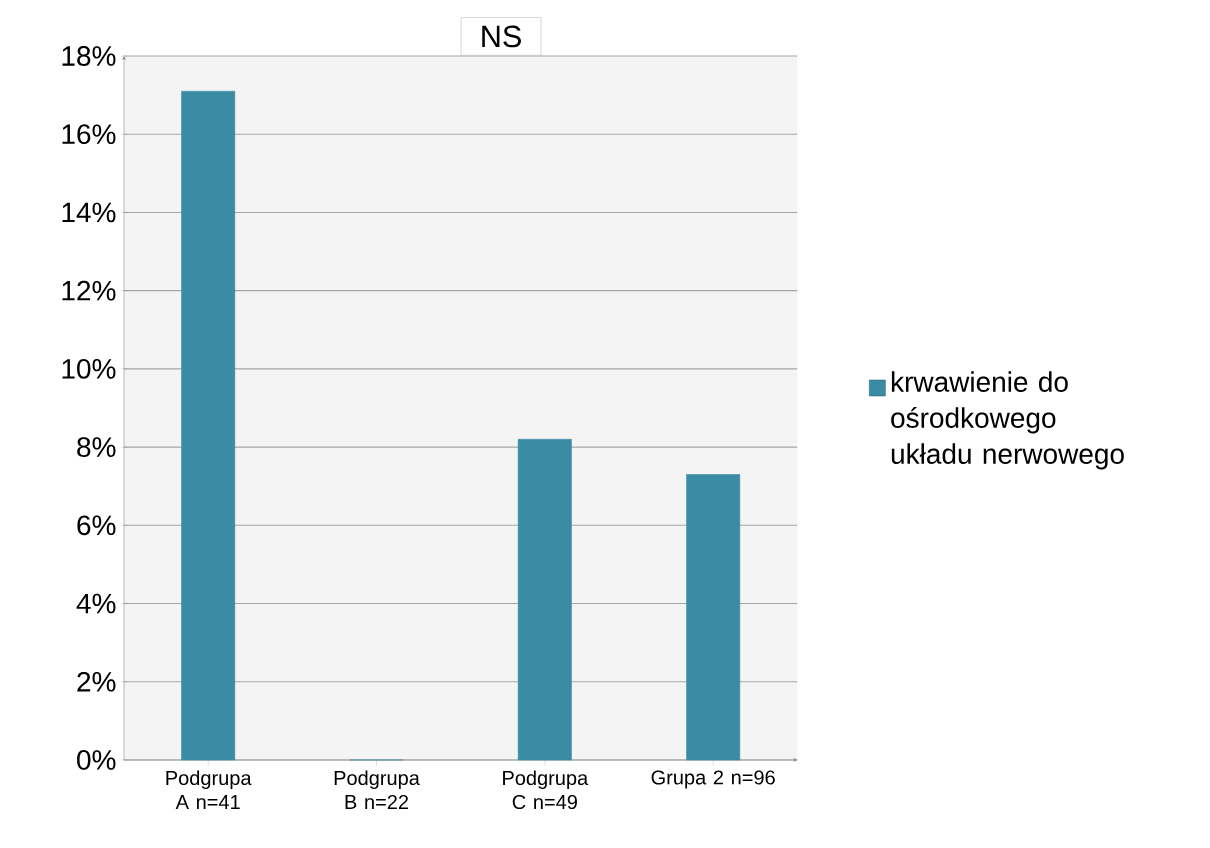 Image resolution: width=1210 pixels, height=848 pixels. Describe the element at coordinates (89, 212) in the screenshot. I see `y-tick-label: 14%` at that location.